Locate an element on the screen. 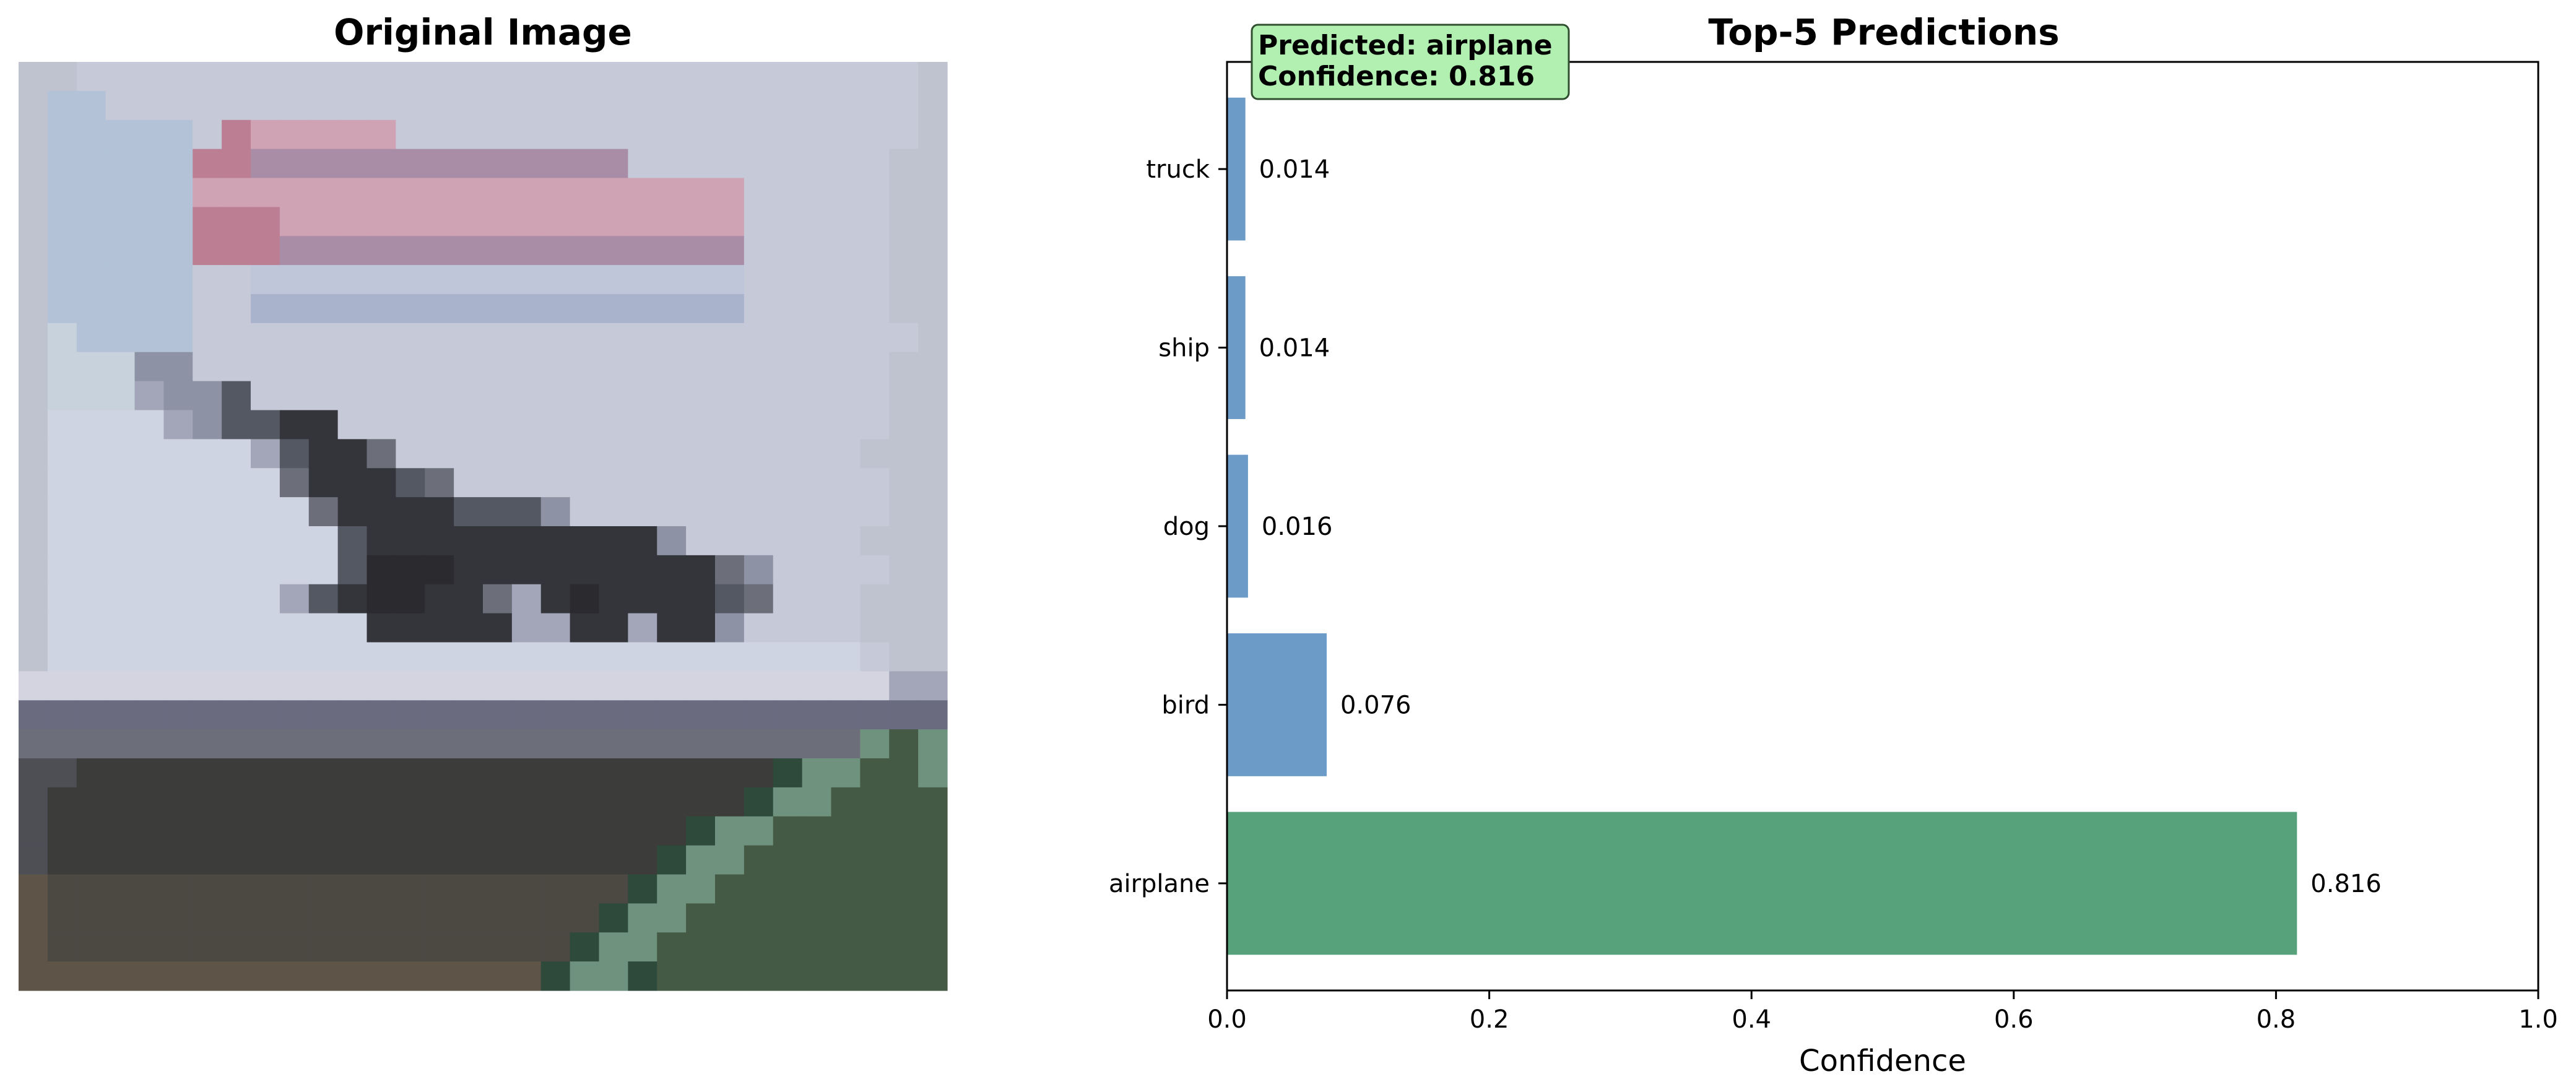 The height and width of the screenshot is (1092, 2576). x-axis-ticks: 0.0 0.2 0.4 0.6 0.8 1.0 is located at coordinates (1882, 1012).